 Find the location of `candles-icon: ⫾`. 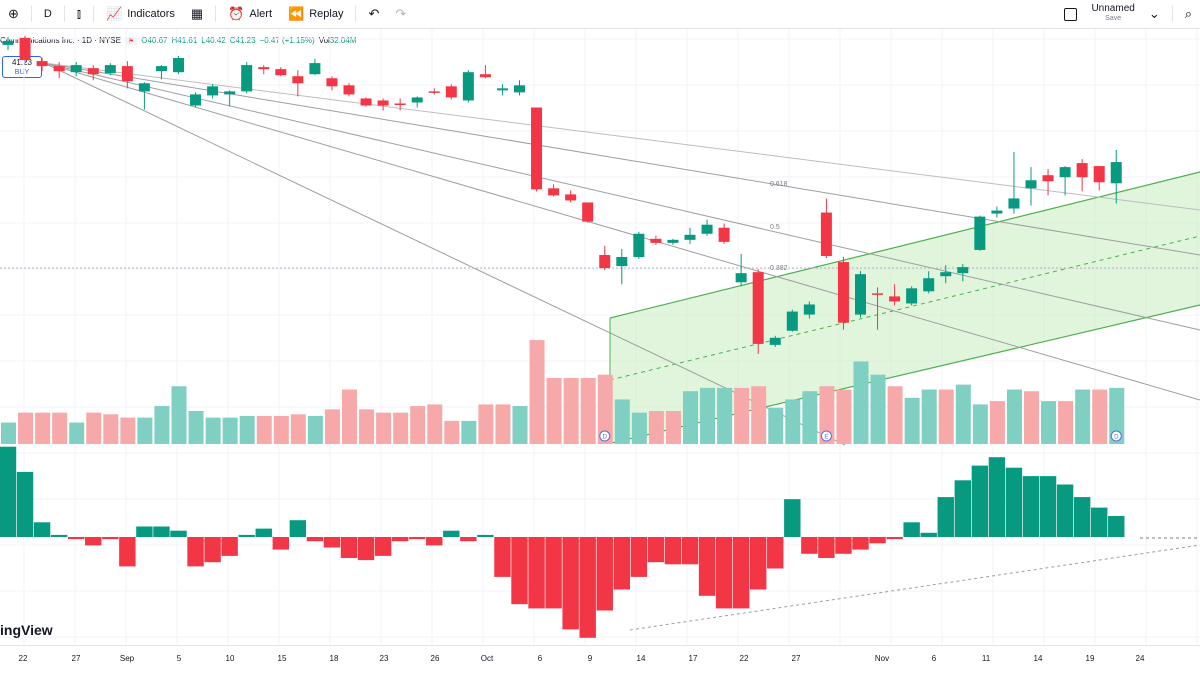

candles-icon: ⫾ is located at coordinates (79, 13).